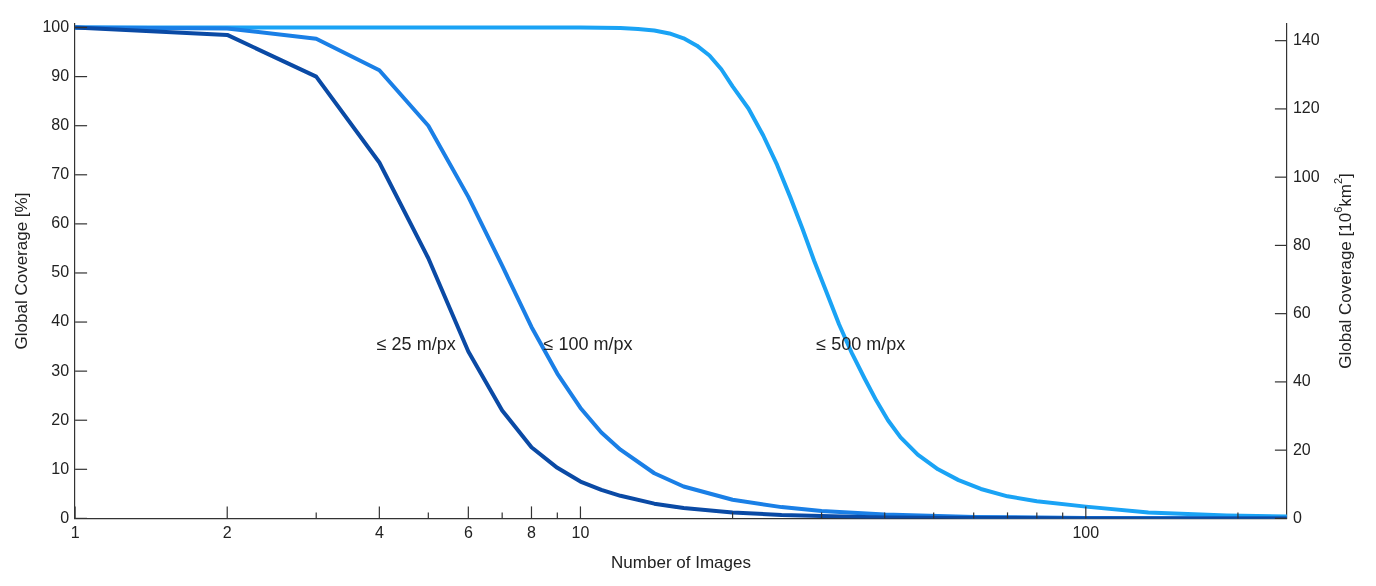 This screenshot has height=586, width=1376. Describe the element at coordinates (532, 533) in the screenshot. I see `x-tick-label: 8` at that location.